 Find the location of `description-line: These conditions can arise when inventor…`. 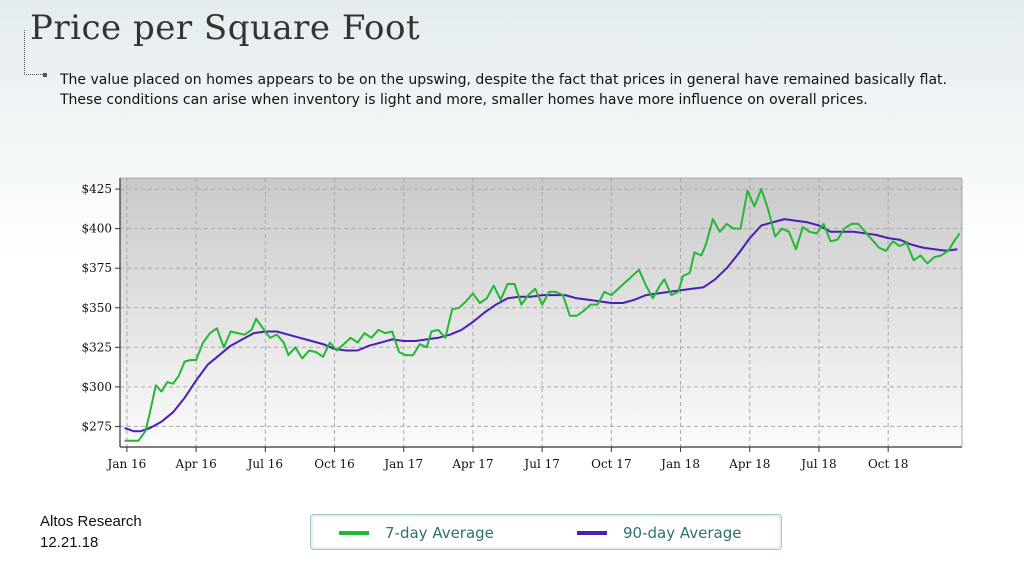

description-line: These conditions can arise when inventor… is located at coordinates (464, 100).